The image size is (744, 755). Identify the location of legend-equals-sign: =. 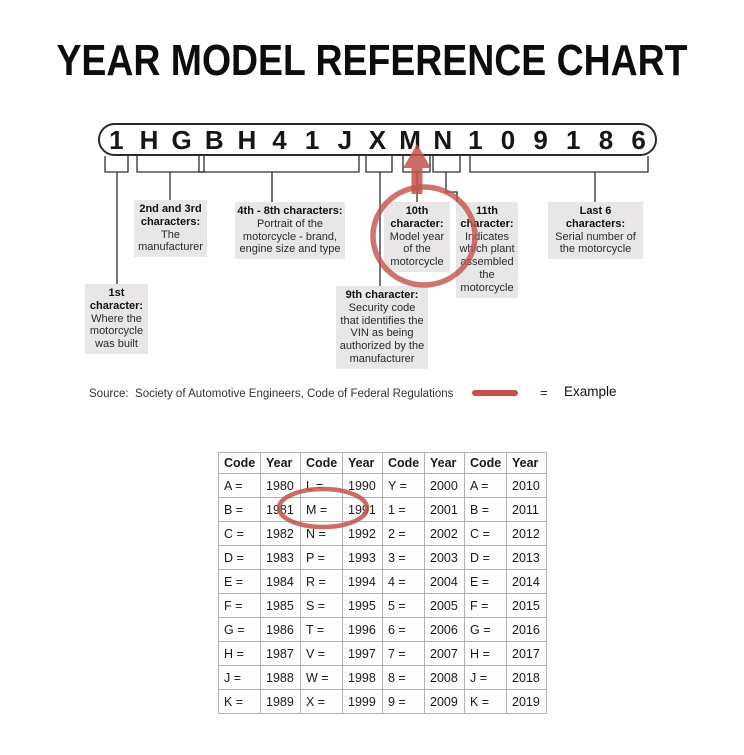
(544, 392).